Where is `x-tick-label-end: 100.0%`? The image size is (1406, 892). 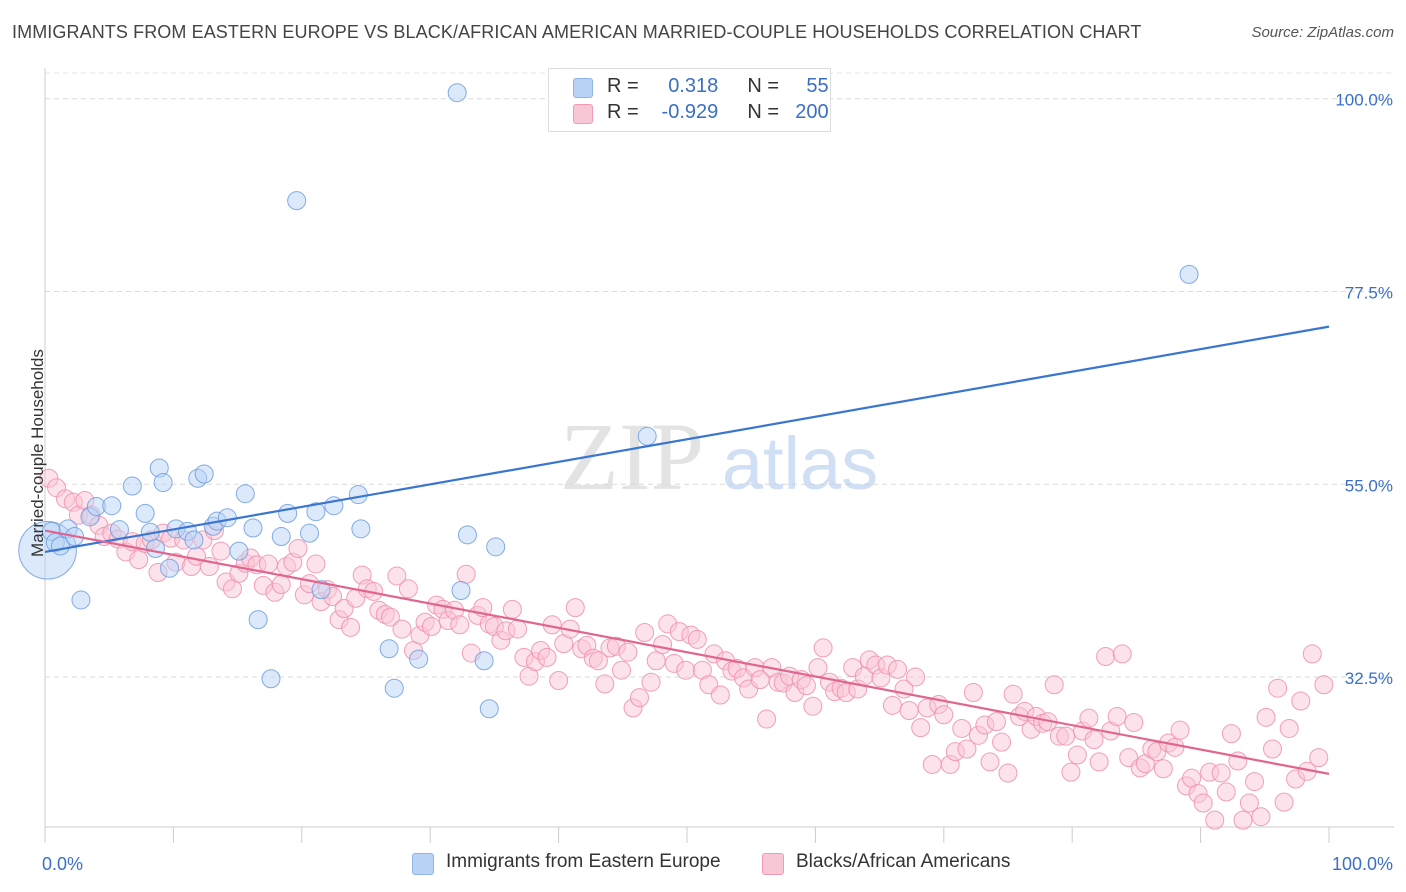 x-tick-label-end: 100.0% is located at coordinates (1362, 864).